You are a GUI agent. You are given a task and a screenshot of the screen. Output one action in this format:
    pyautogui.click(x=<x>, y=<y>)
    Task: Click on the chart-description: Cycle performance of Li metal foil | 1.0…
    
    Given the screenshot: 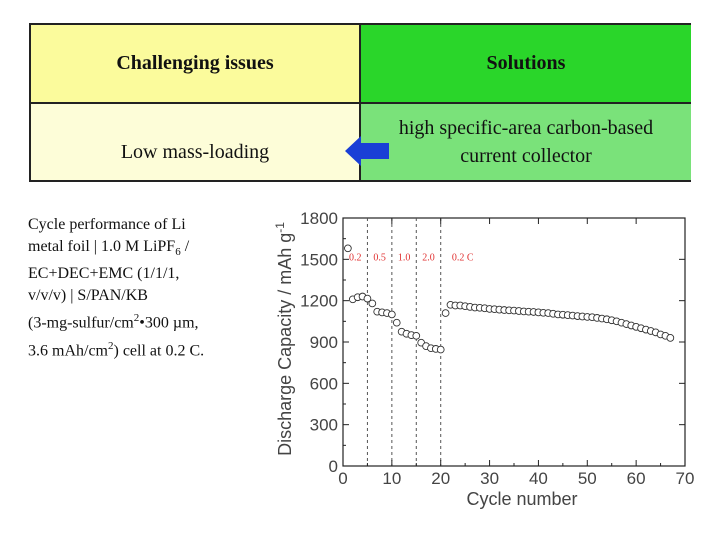 What is the action you would take?
    pyautogui.click(x=143, y=288)
    